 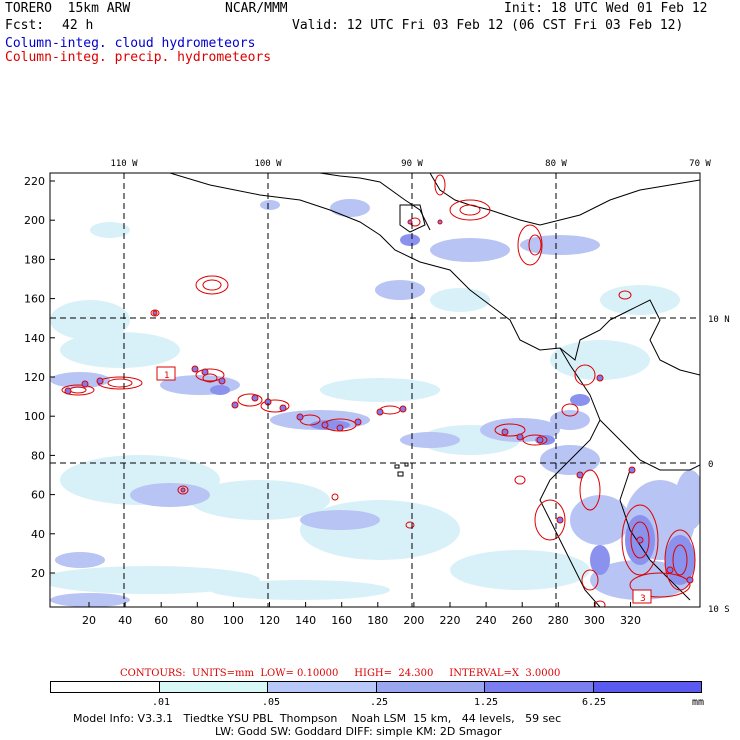 I want to click on colorbar-label-01: .01, so click(x=161, y=702).